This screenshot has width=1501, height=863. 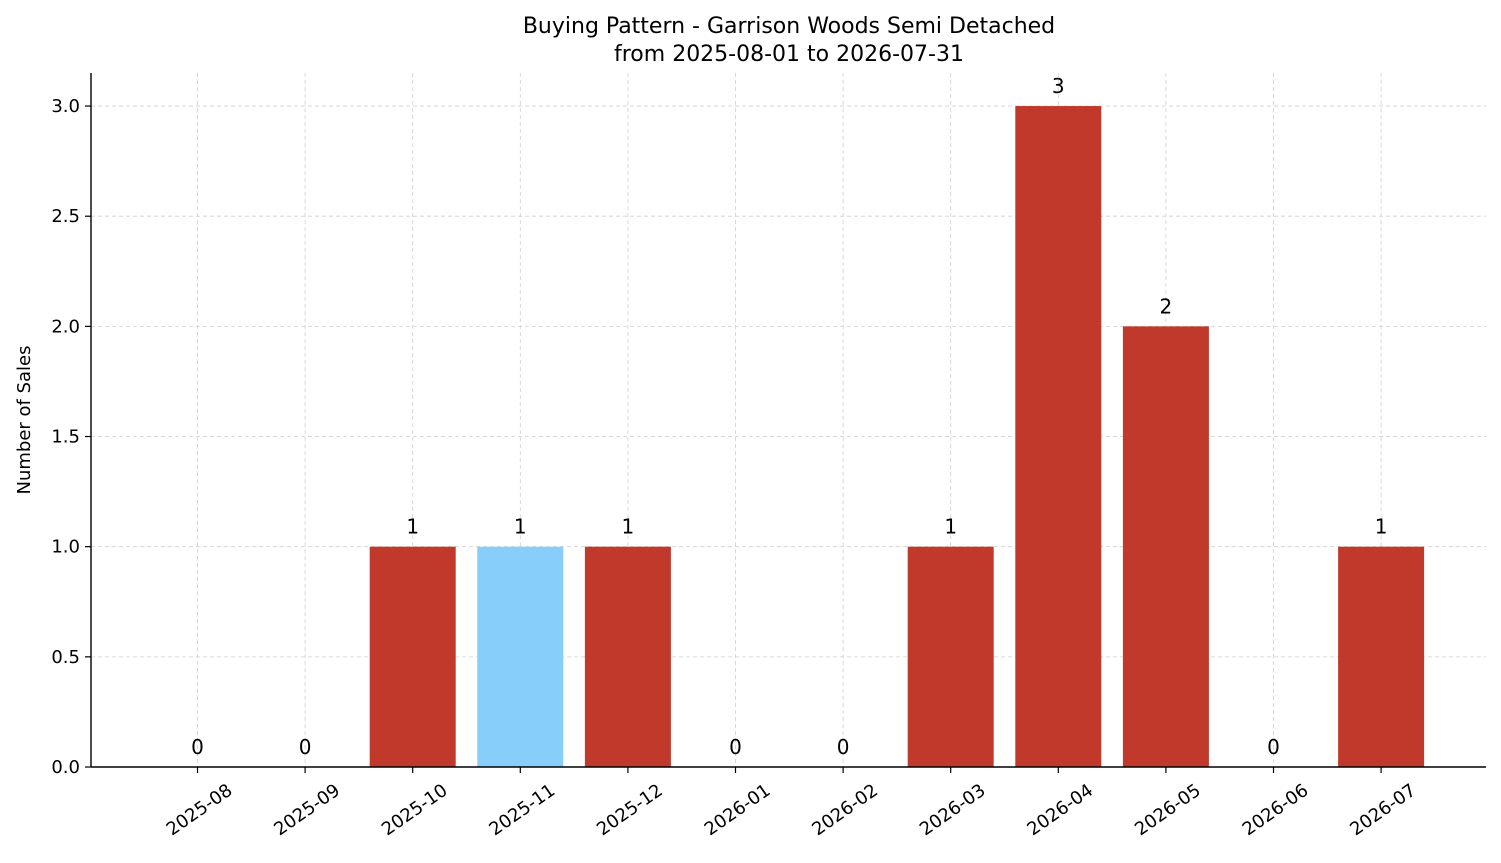 I want to click on y-tick-label: 3.0, so click(x=65, y=106).